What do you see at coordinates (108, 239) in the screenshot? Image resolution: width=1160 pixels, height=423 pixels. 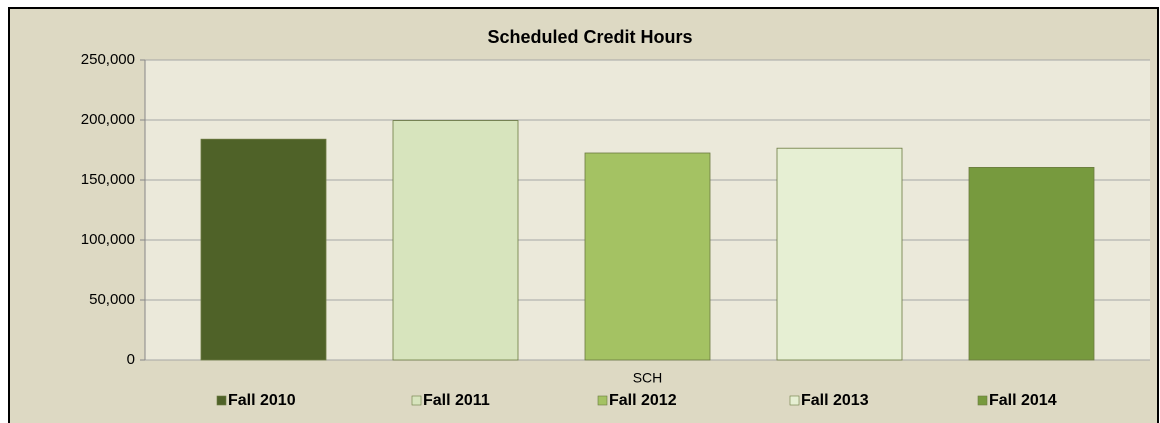 I see `y-tick-label: 100,000` at bounding box center [108, 239].